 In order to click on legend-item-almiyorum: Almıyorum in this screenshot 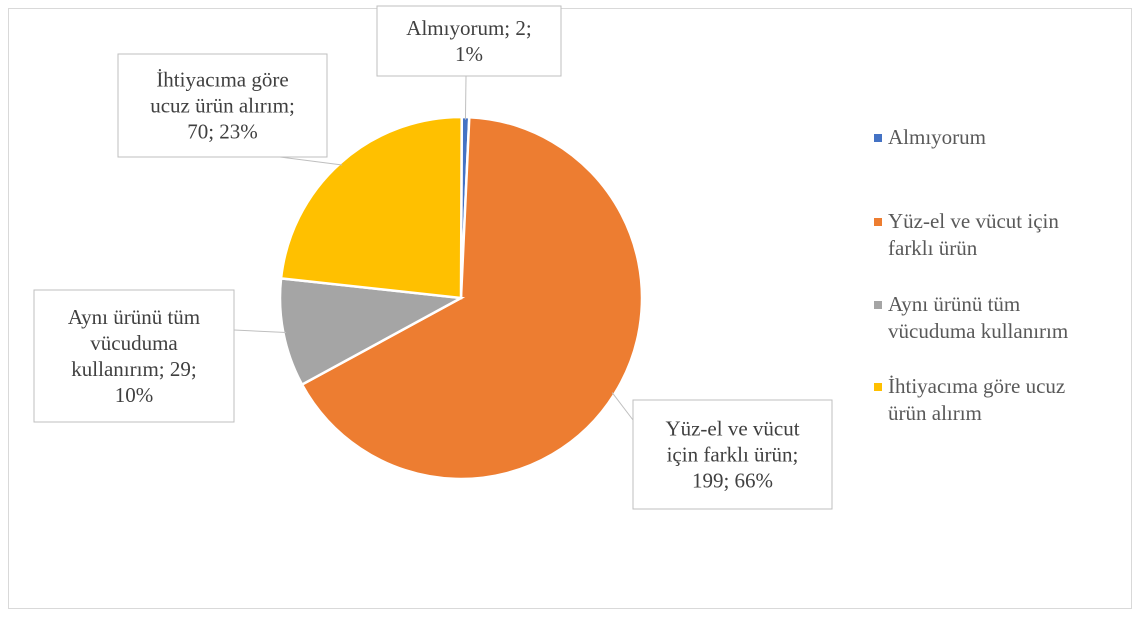, I will do `click(930, 137)`.